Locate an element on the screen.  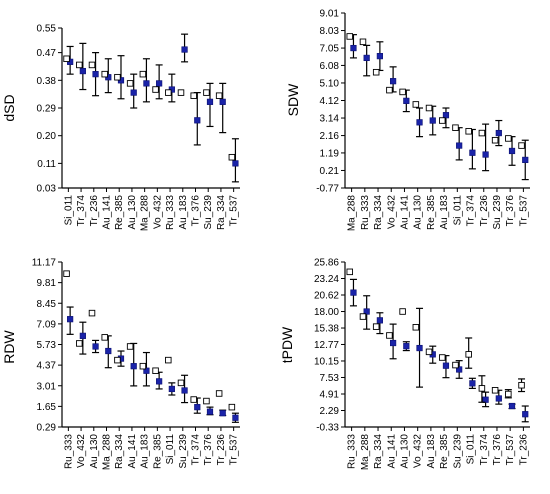
y-tick-label: 2.29 is located at coordinates (330, 411).